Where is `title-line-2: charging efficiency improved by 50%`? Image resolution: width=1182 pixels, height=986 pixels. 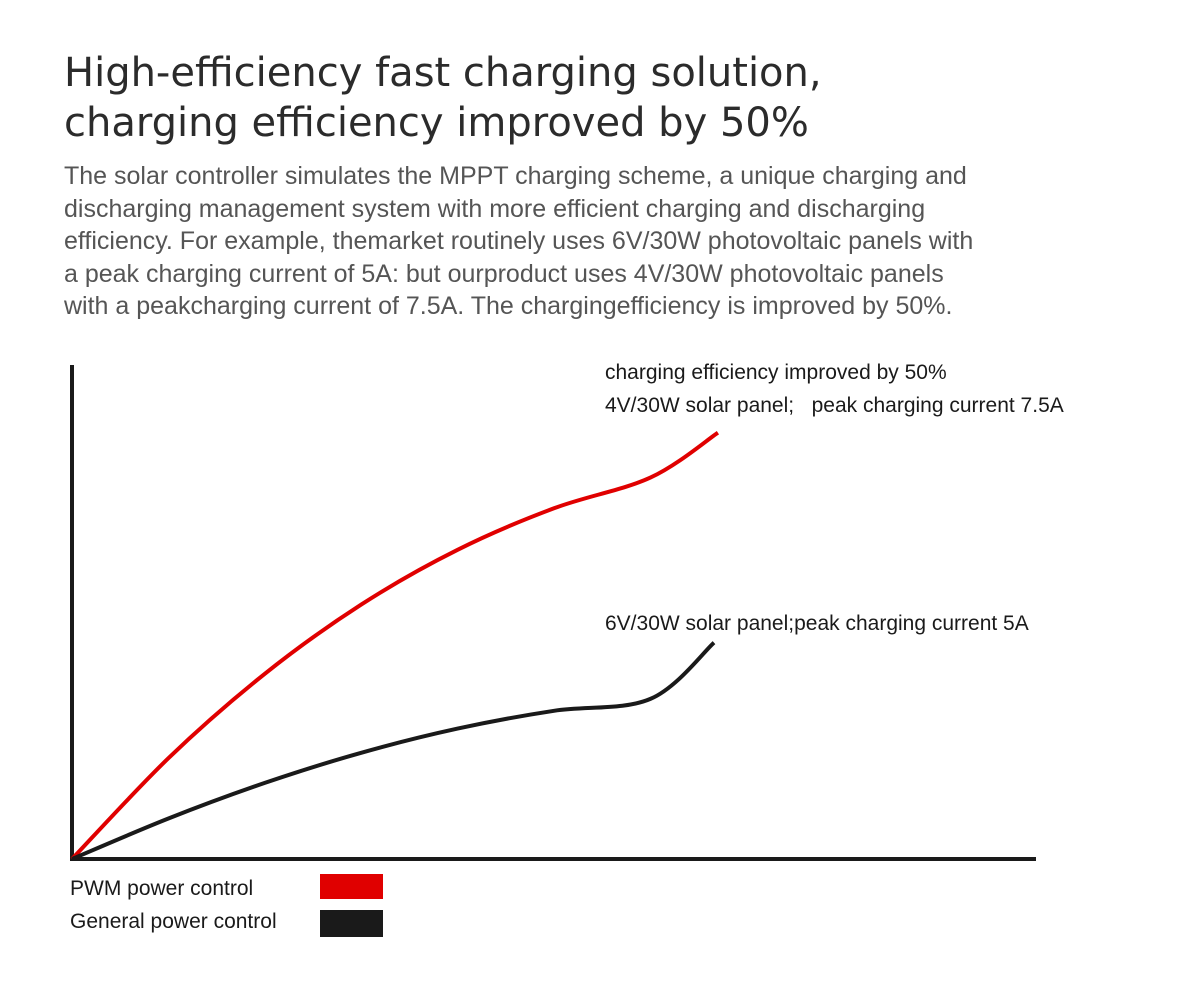 title-line-2: charging efficiency improved by 50% is located at coordinates (436, 123).